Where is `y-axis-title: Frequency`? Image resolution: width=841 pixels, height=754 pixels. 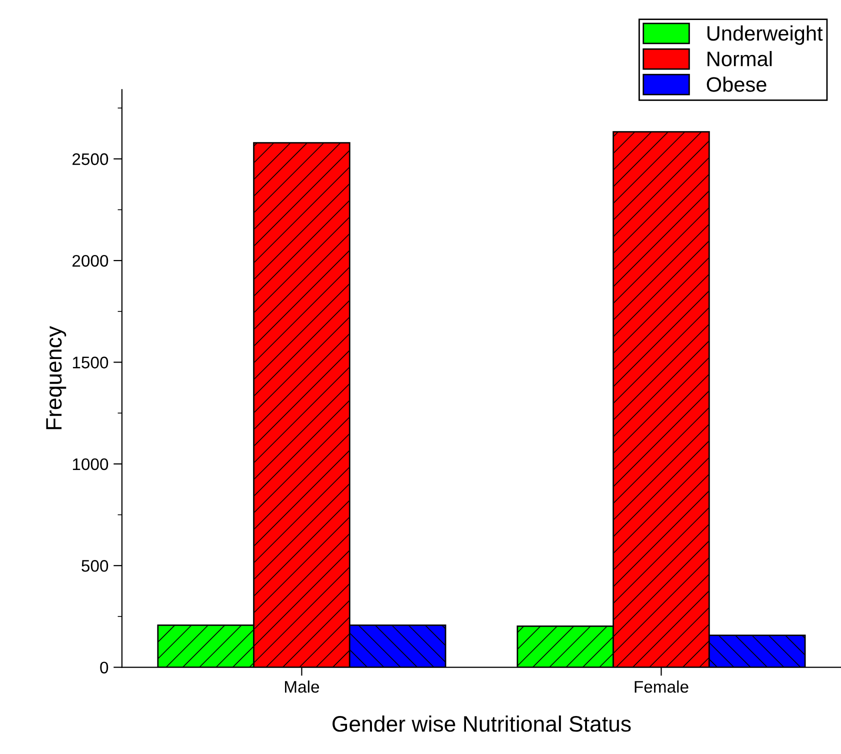
y-axis-title: Frequency is located at coordinates (56, 378).